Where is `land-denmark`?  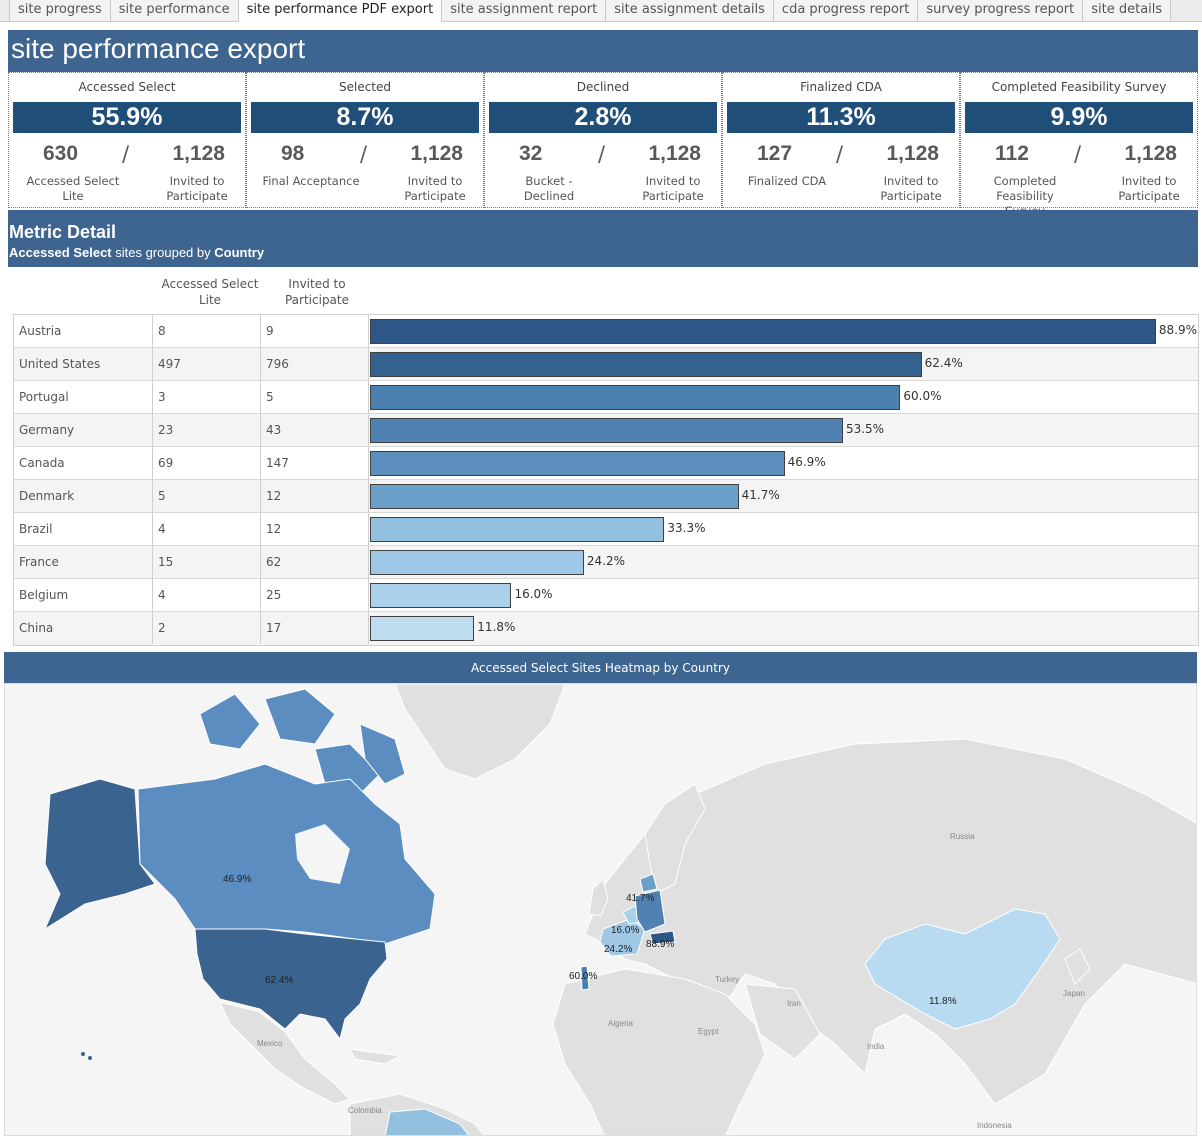
land-denmark is located at coordinates (648, 883).